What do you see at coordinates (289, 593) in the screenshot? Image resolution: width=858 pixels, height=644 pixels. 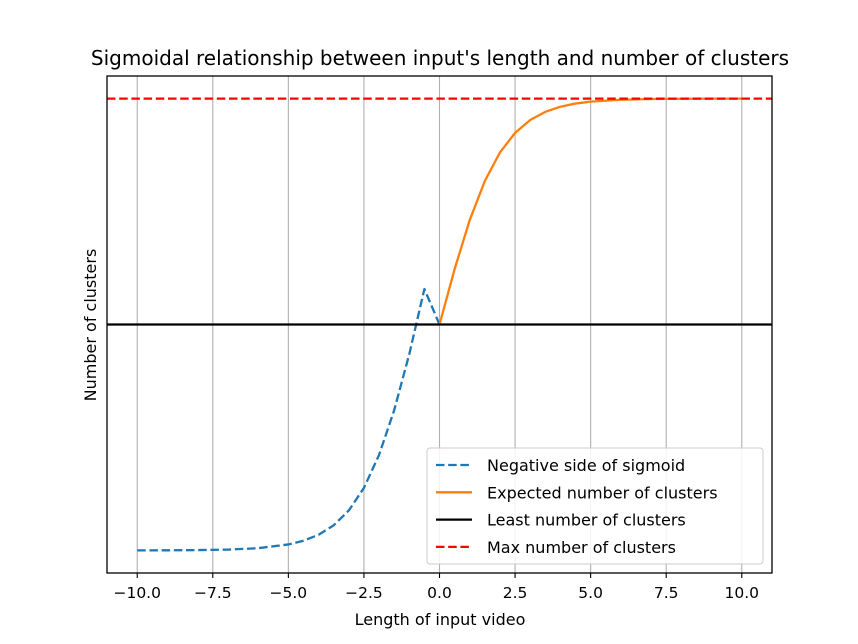 I see `x-tick-label: −5.0` at bounding box center [289, 593].